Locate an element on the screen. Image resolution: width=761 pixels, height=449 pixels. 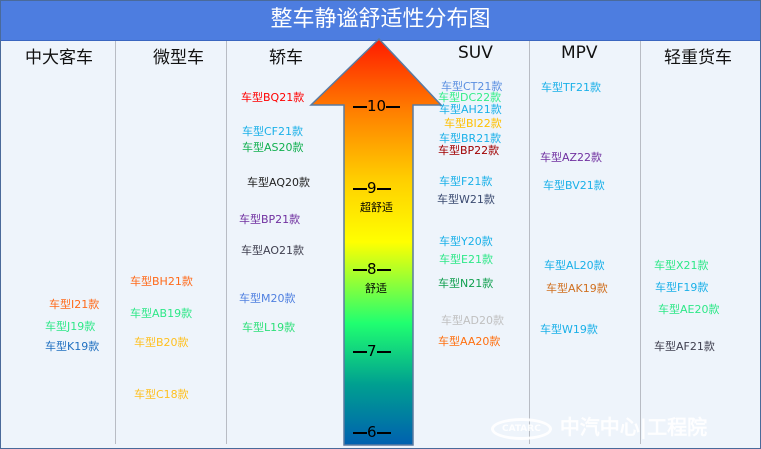
model-label-mpv: 车型AK19款 is located at coordinates (577, 288).